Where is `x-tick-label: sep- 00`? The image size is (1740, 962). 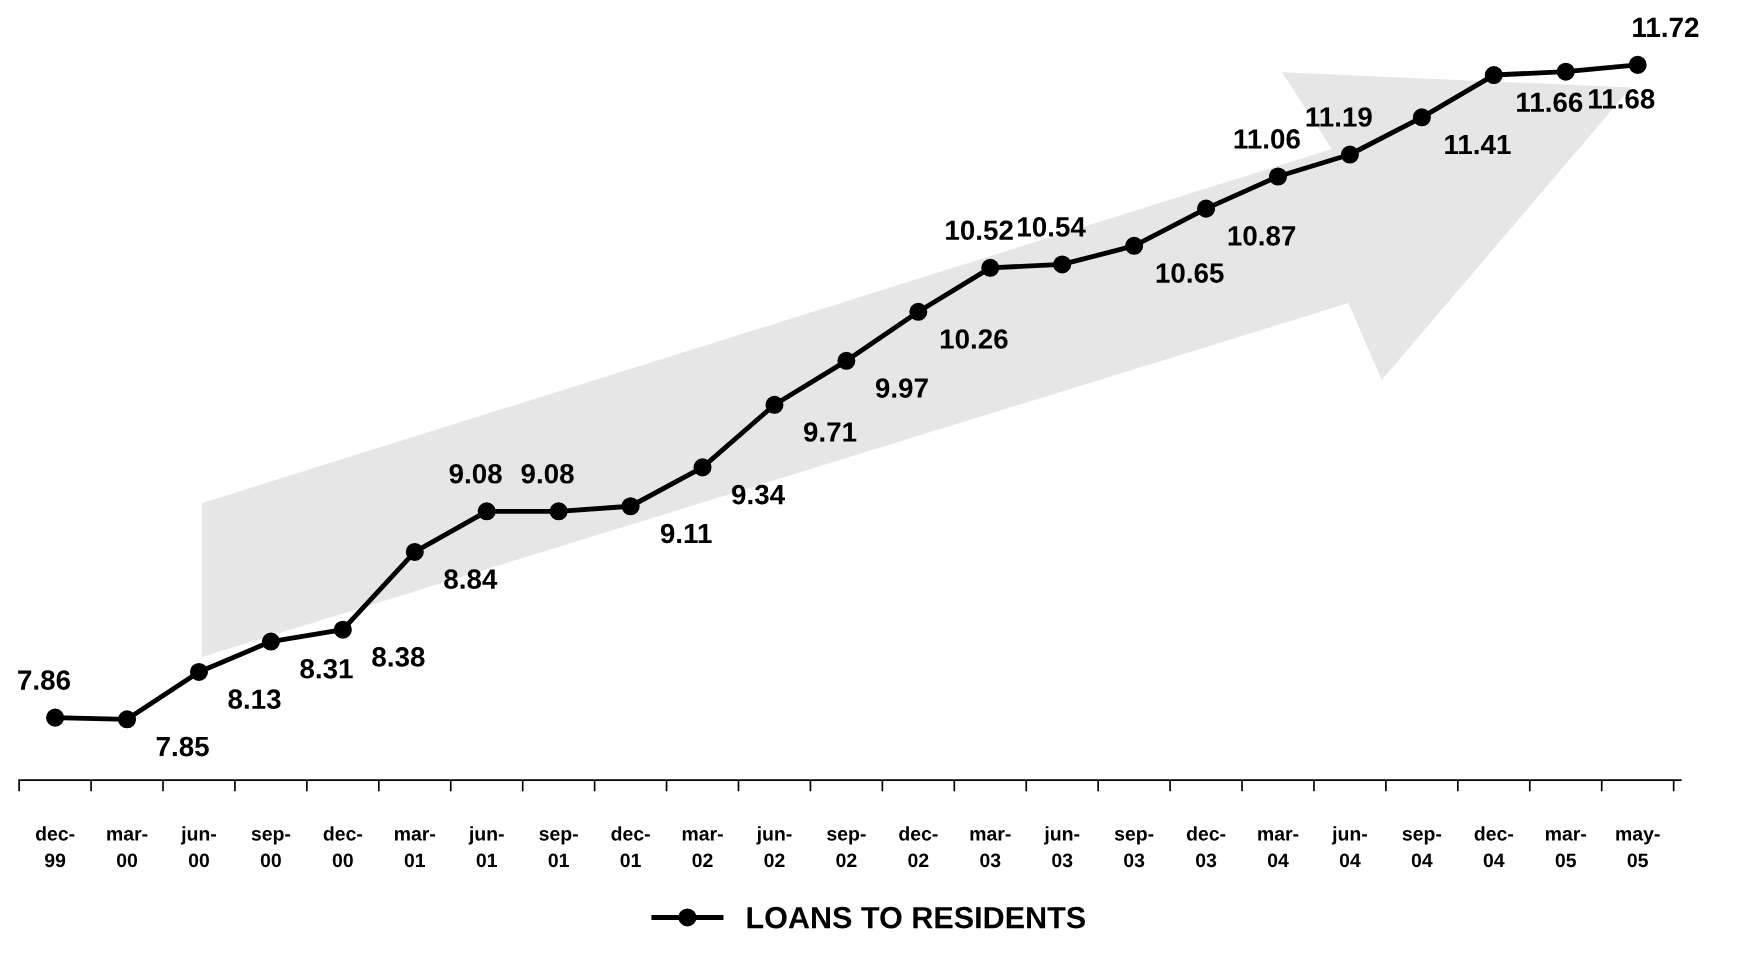 x-tick-label: sep- 00 is located at coordinates (271, 848).